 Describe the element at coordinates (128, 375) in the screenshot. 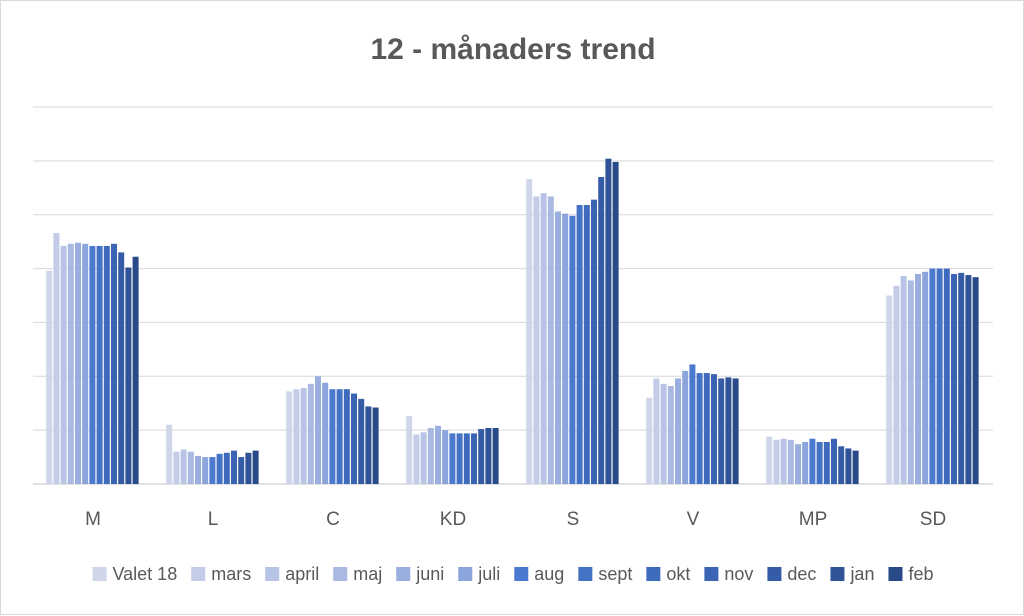

I see `bar-m-jan` at that location.